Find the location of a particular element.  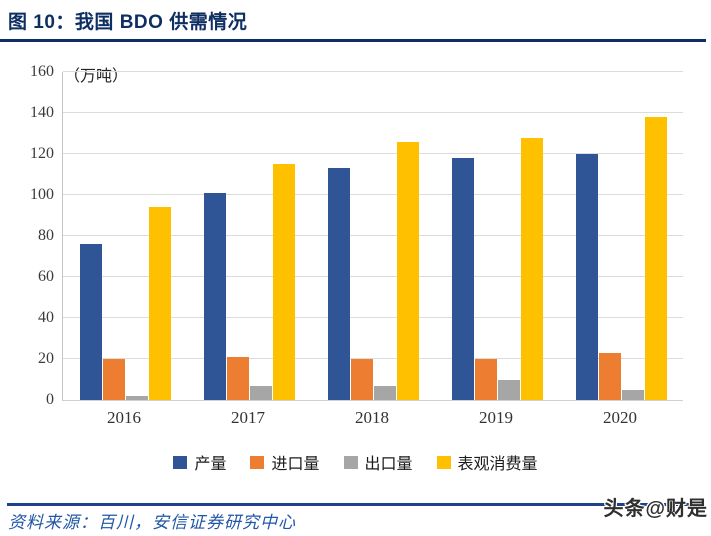

bar-表观消费量-2017 is located at coordinates (283, 282).